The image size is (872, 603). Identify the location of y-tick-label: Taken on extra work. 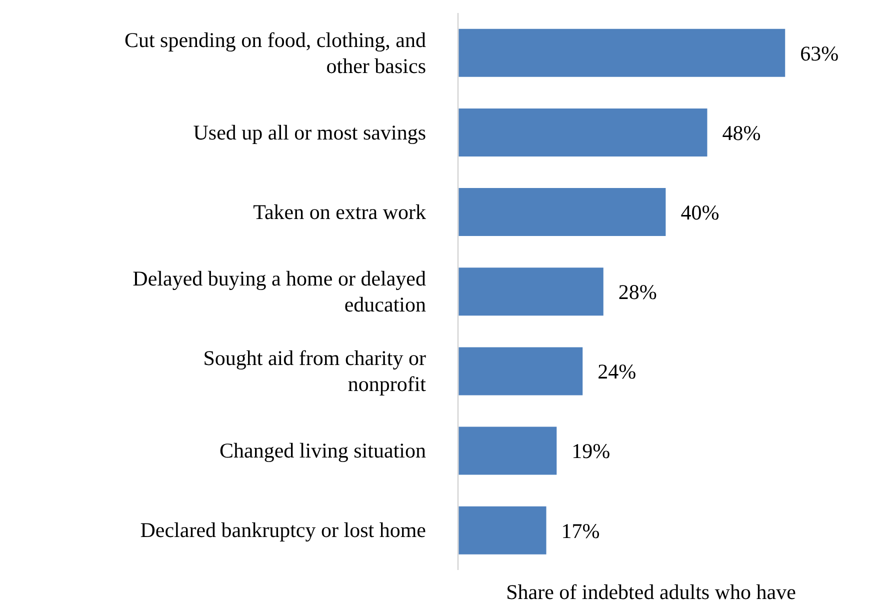
(339, 212).